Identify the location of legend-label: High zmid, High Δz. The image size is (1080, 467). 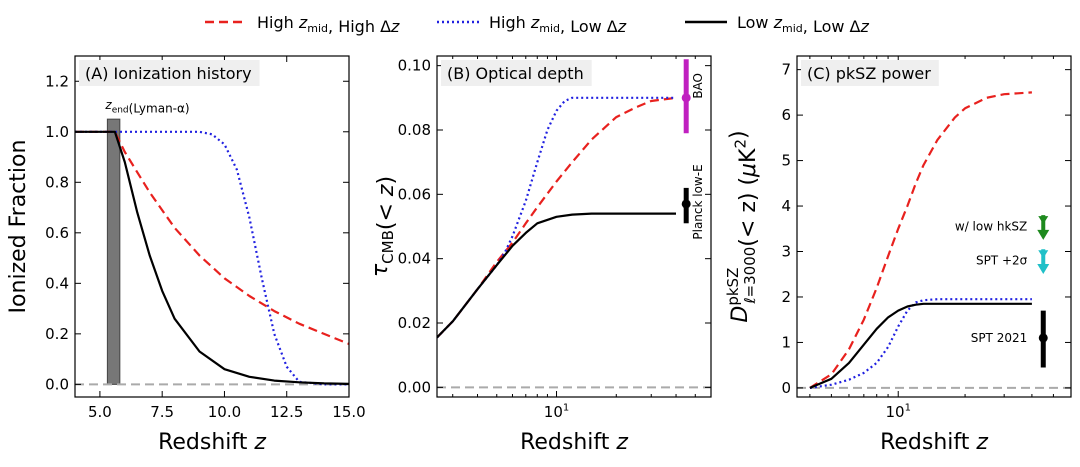
(328, 24).